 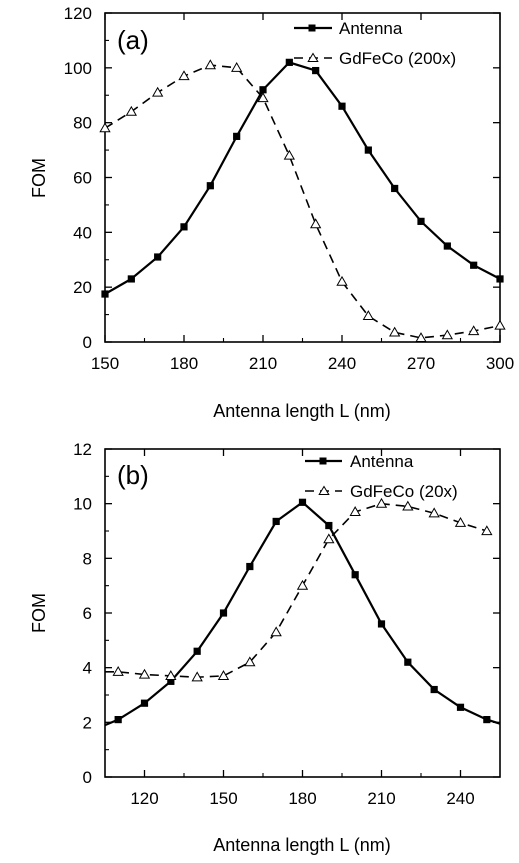 I want to click on panel-a-x-tick-label: 180, so click(x=184, y=363).